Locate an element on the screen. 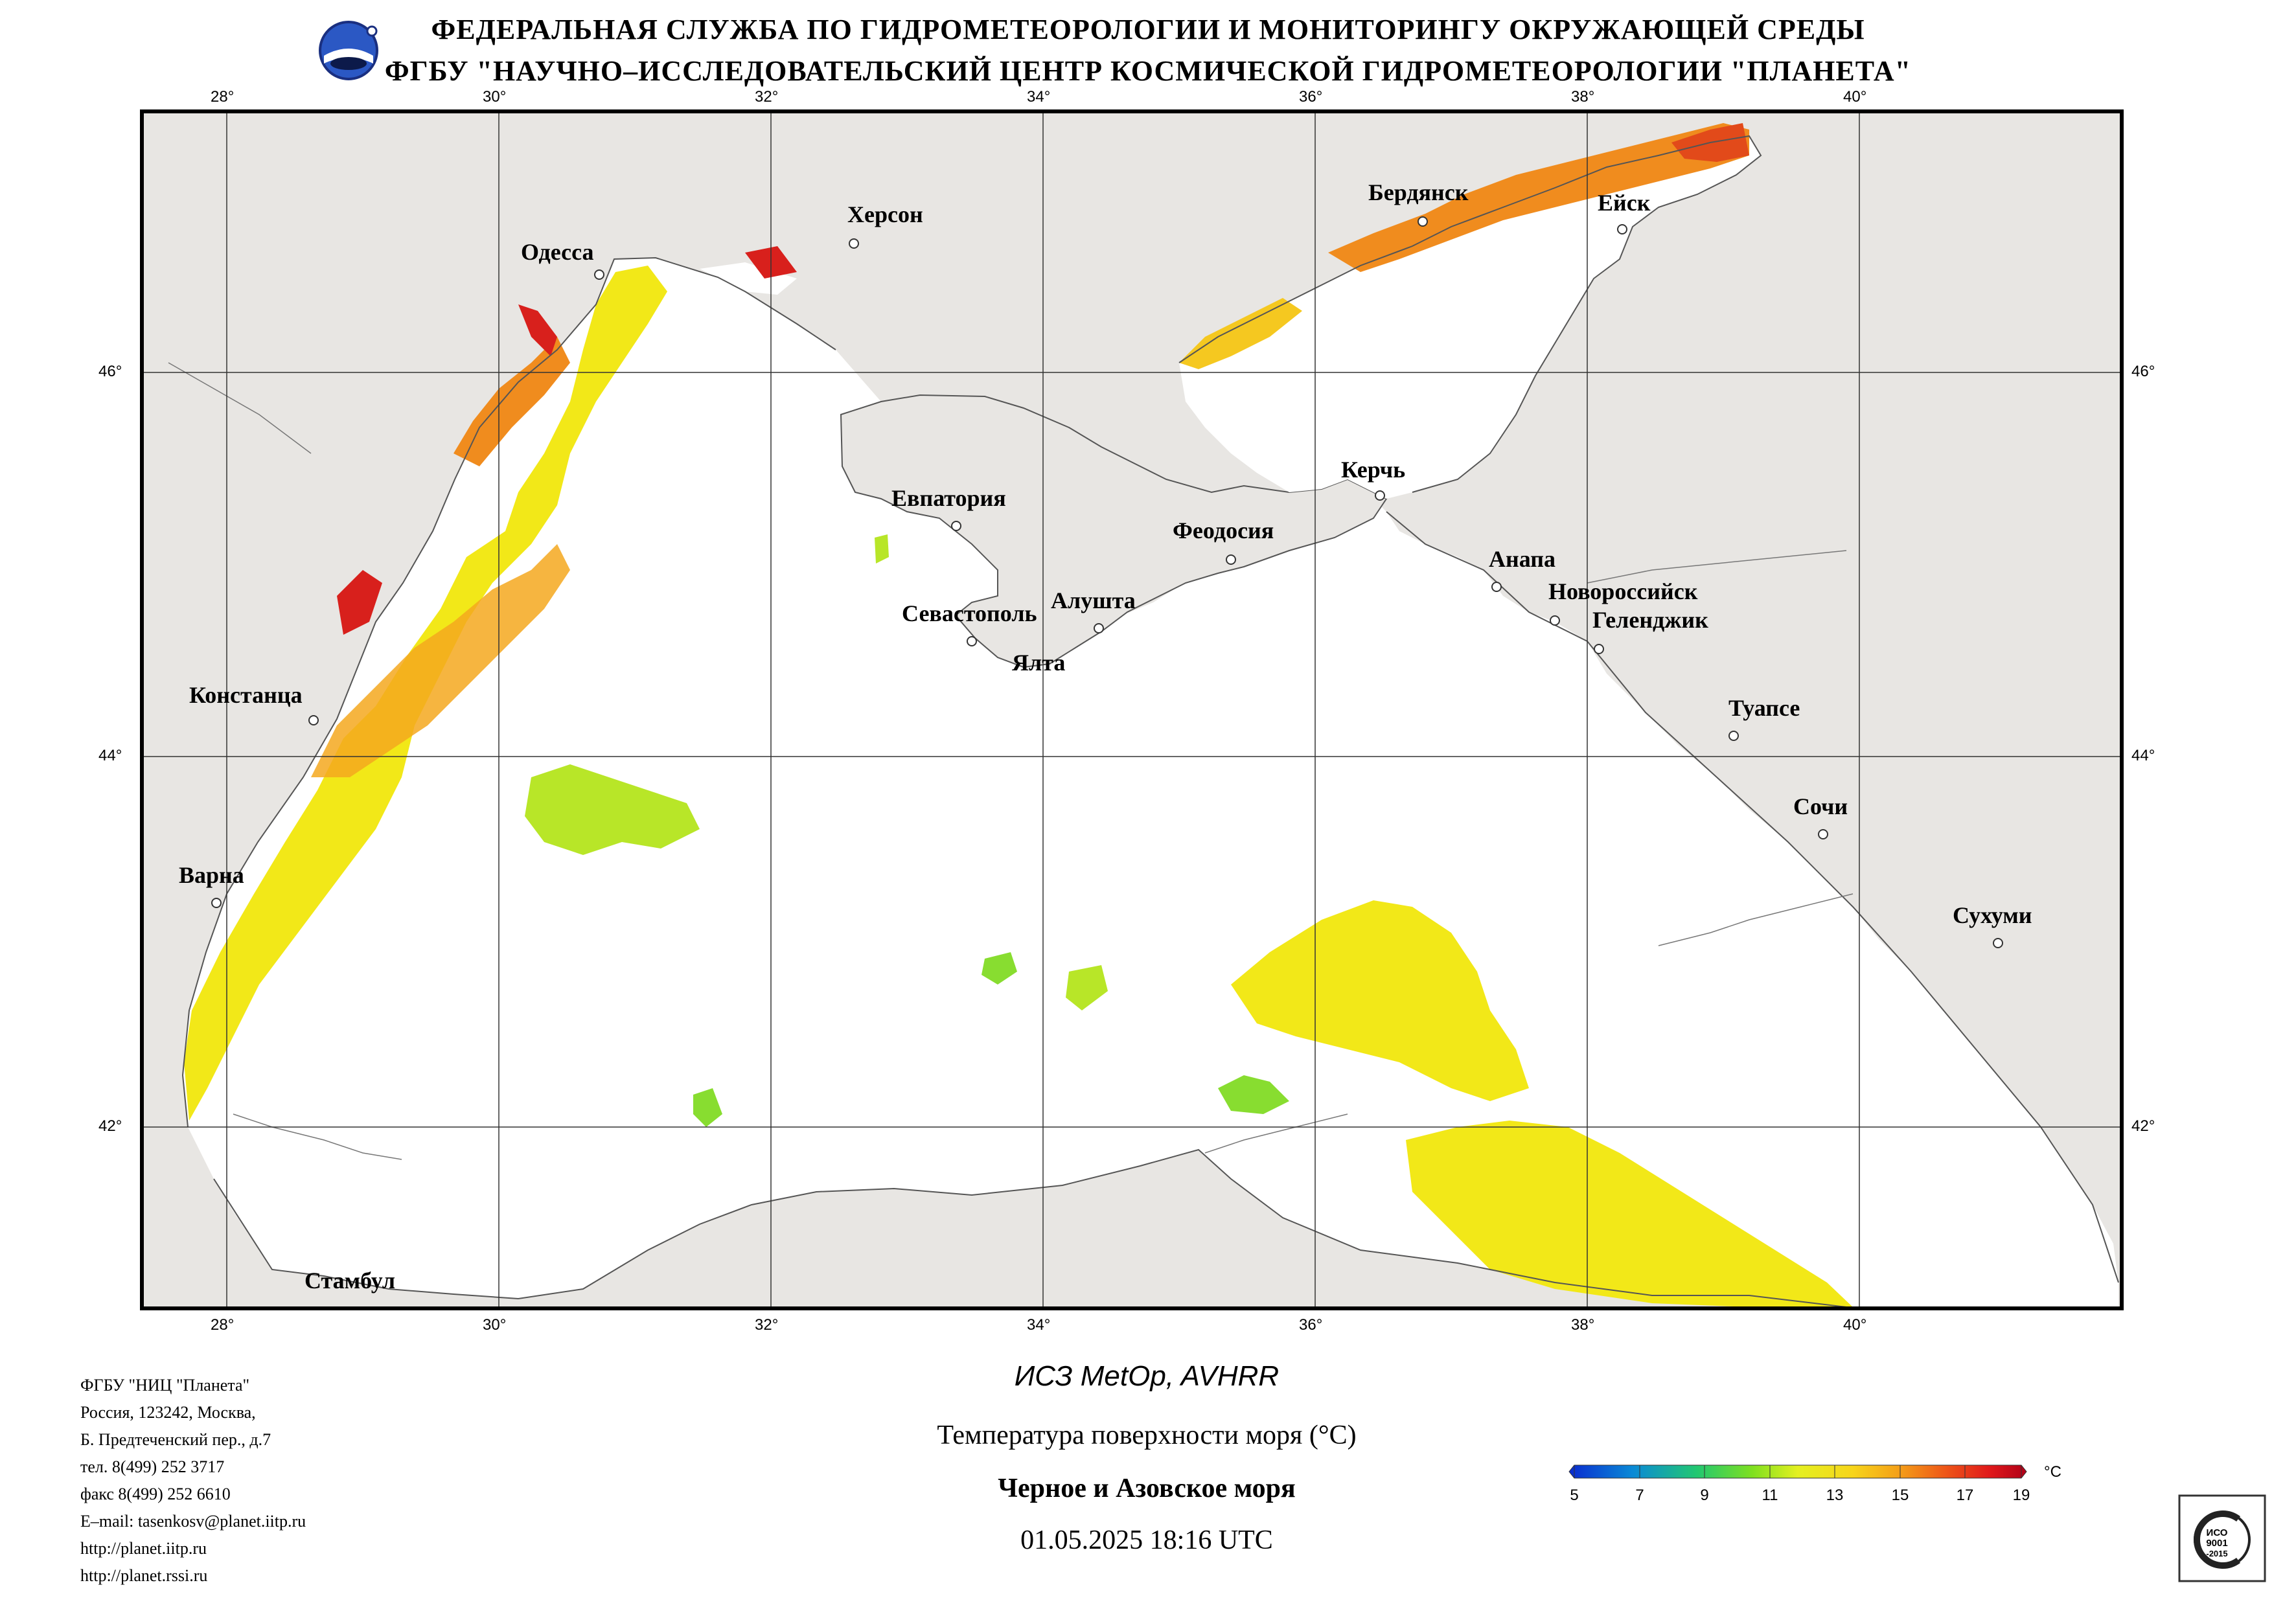 The width and height of the screenshot is (2296, 1607). svg-text: -2015 is located at coordinates (2216, 1553).